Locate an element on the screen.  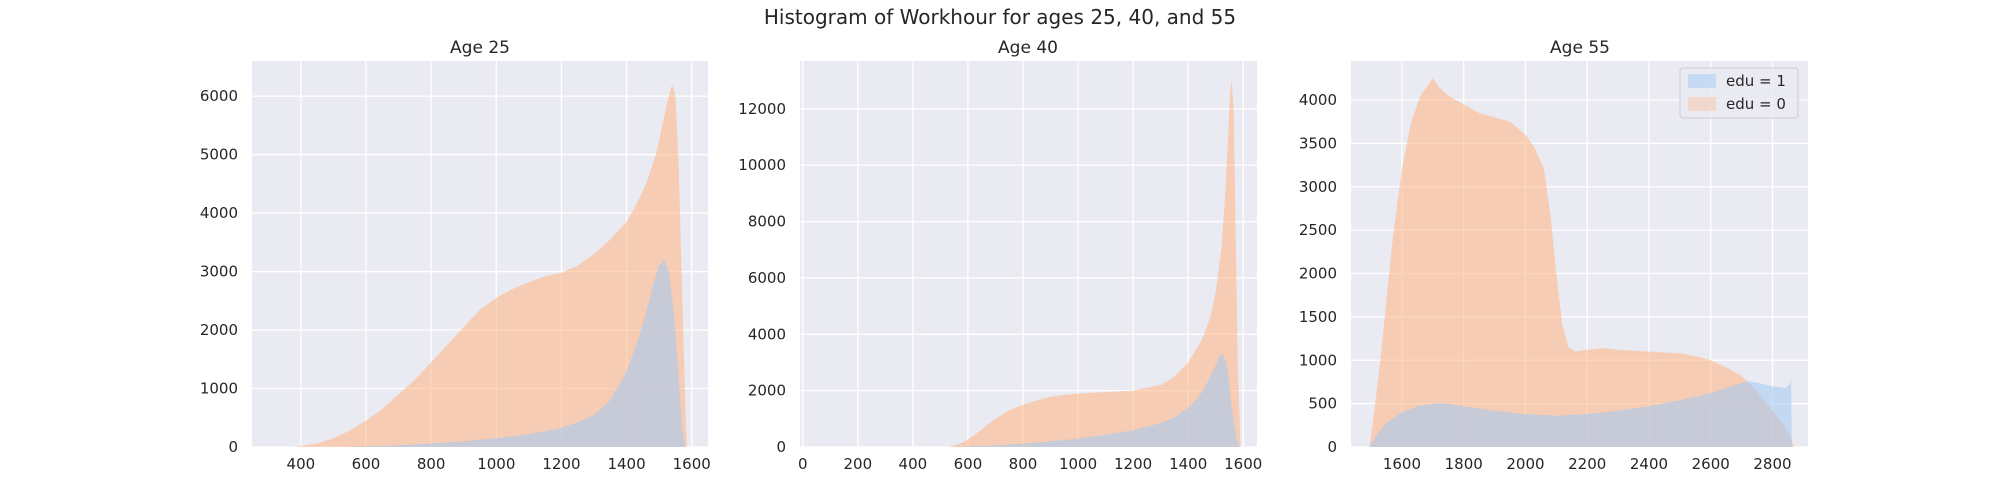
x-tick-label-age-40: 1200 is located at coordinates (1133, 464).